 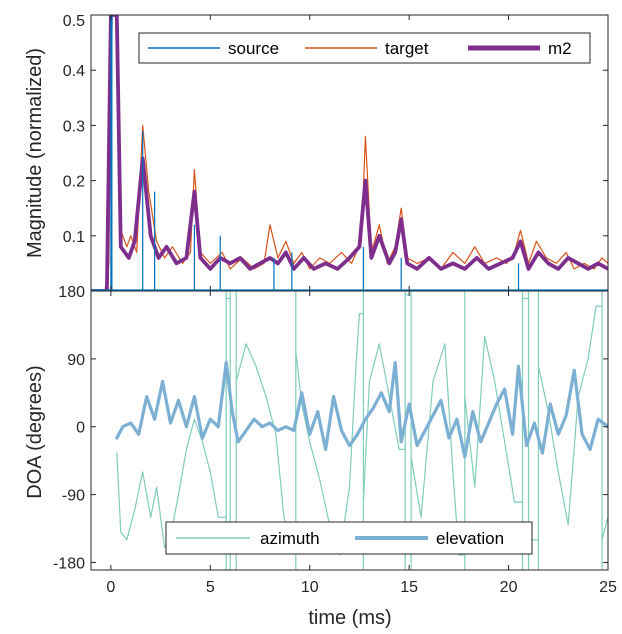 I want to click on time-x-tick-label: 20, so click(x=509, y=587).